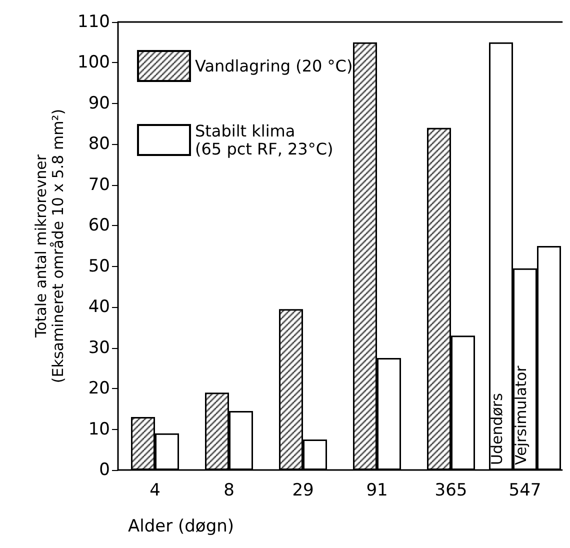  I want to click on y-tick-label: 110, so click(94, 22).